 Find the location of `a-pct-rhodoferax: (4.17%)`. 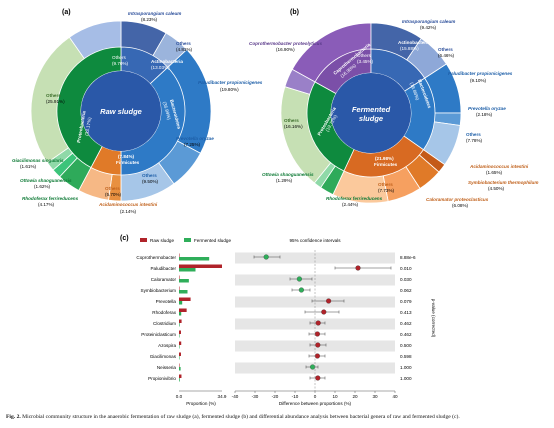

a-pct-rhodoferax: (4.17%) is located at coordinates (46, 204).